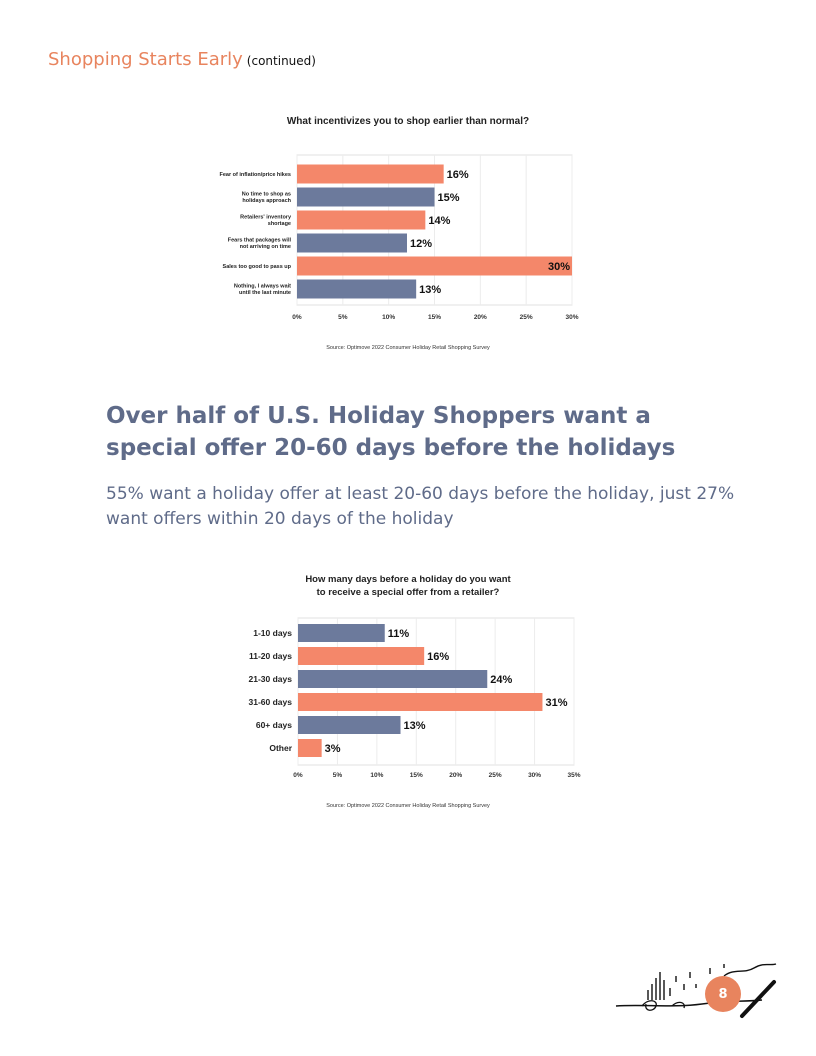 This screenshot has height=1056, width=816. What do you see at coordinates (281, 61) in the screenshot?
I see `section-subtitle: (continued)` at bounding box center [281, 61].